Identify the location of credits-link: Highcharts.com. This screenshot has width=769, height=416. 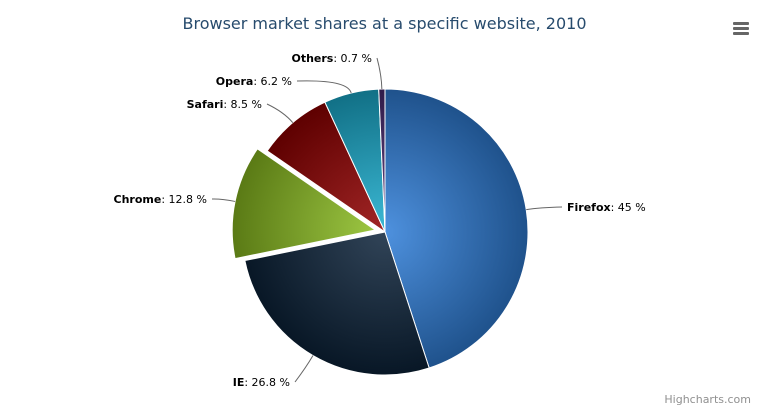
(707, 399).